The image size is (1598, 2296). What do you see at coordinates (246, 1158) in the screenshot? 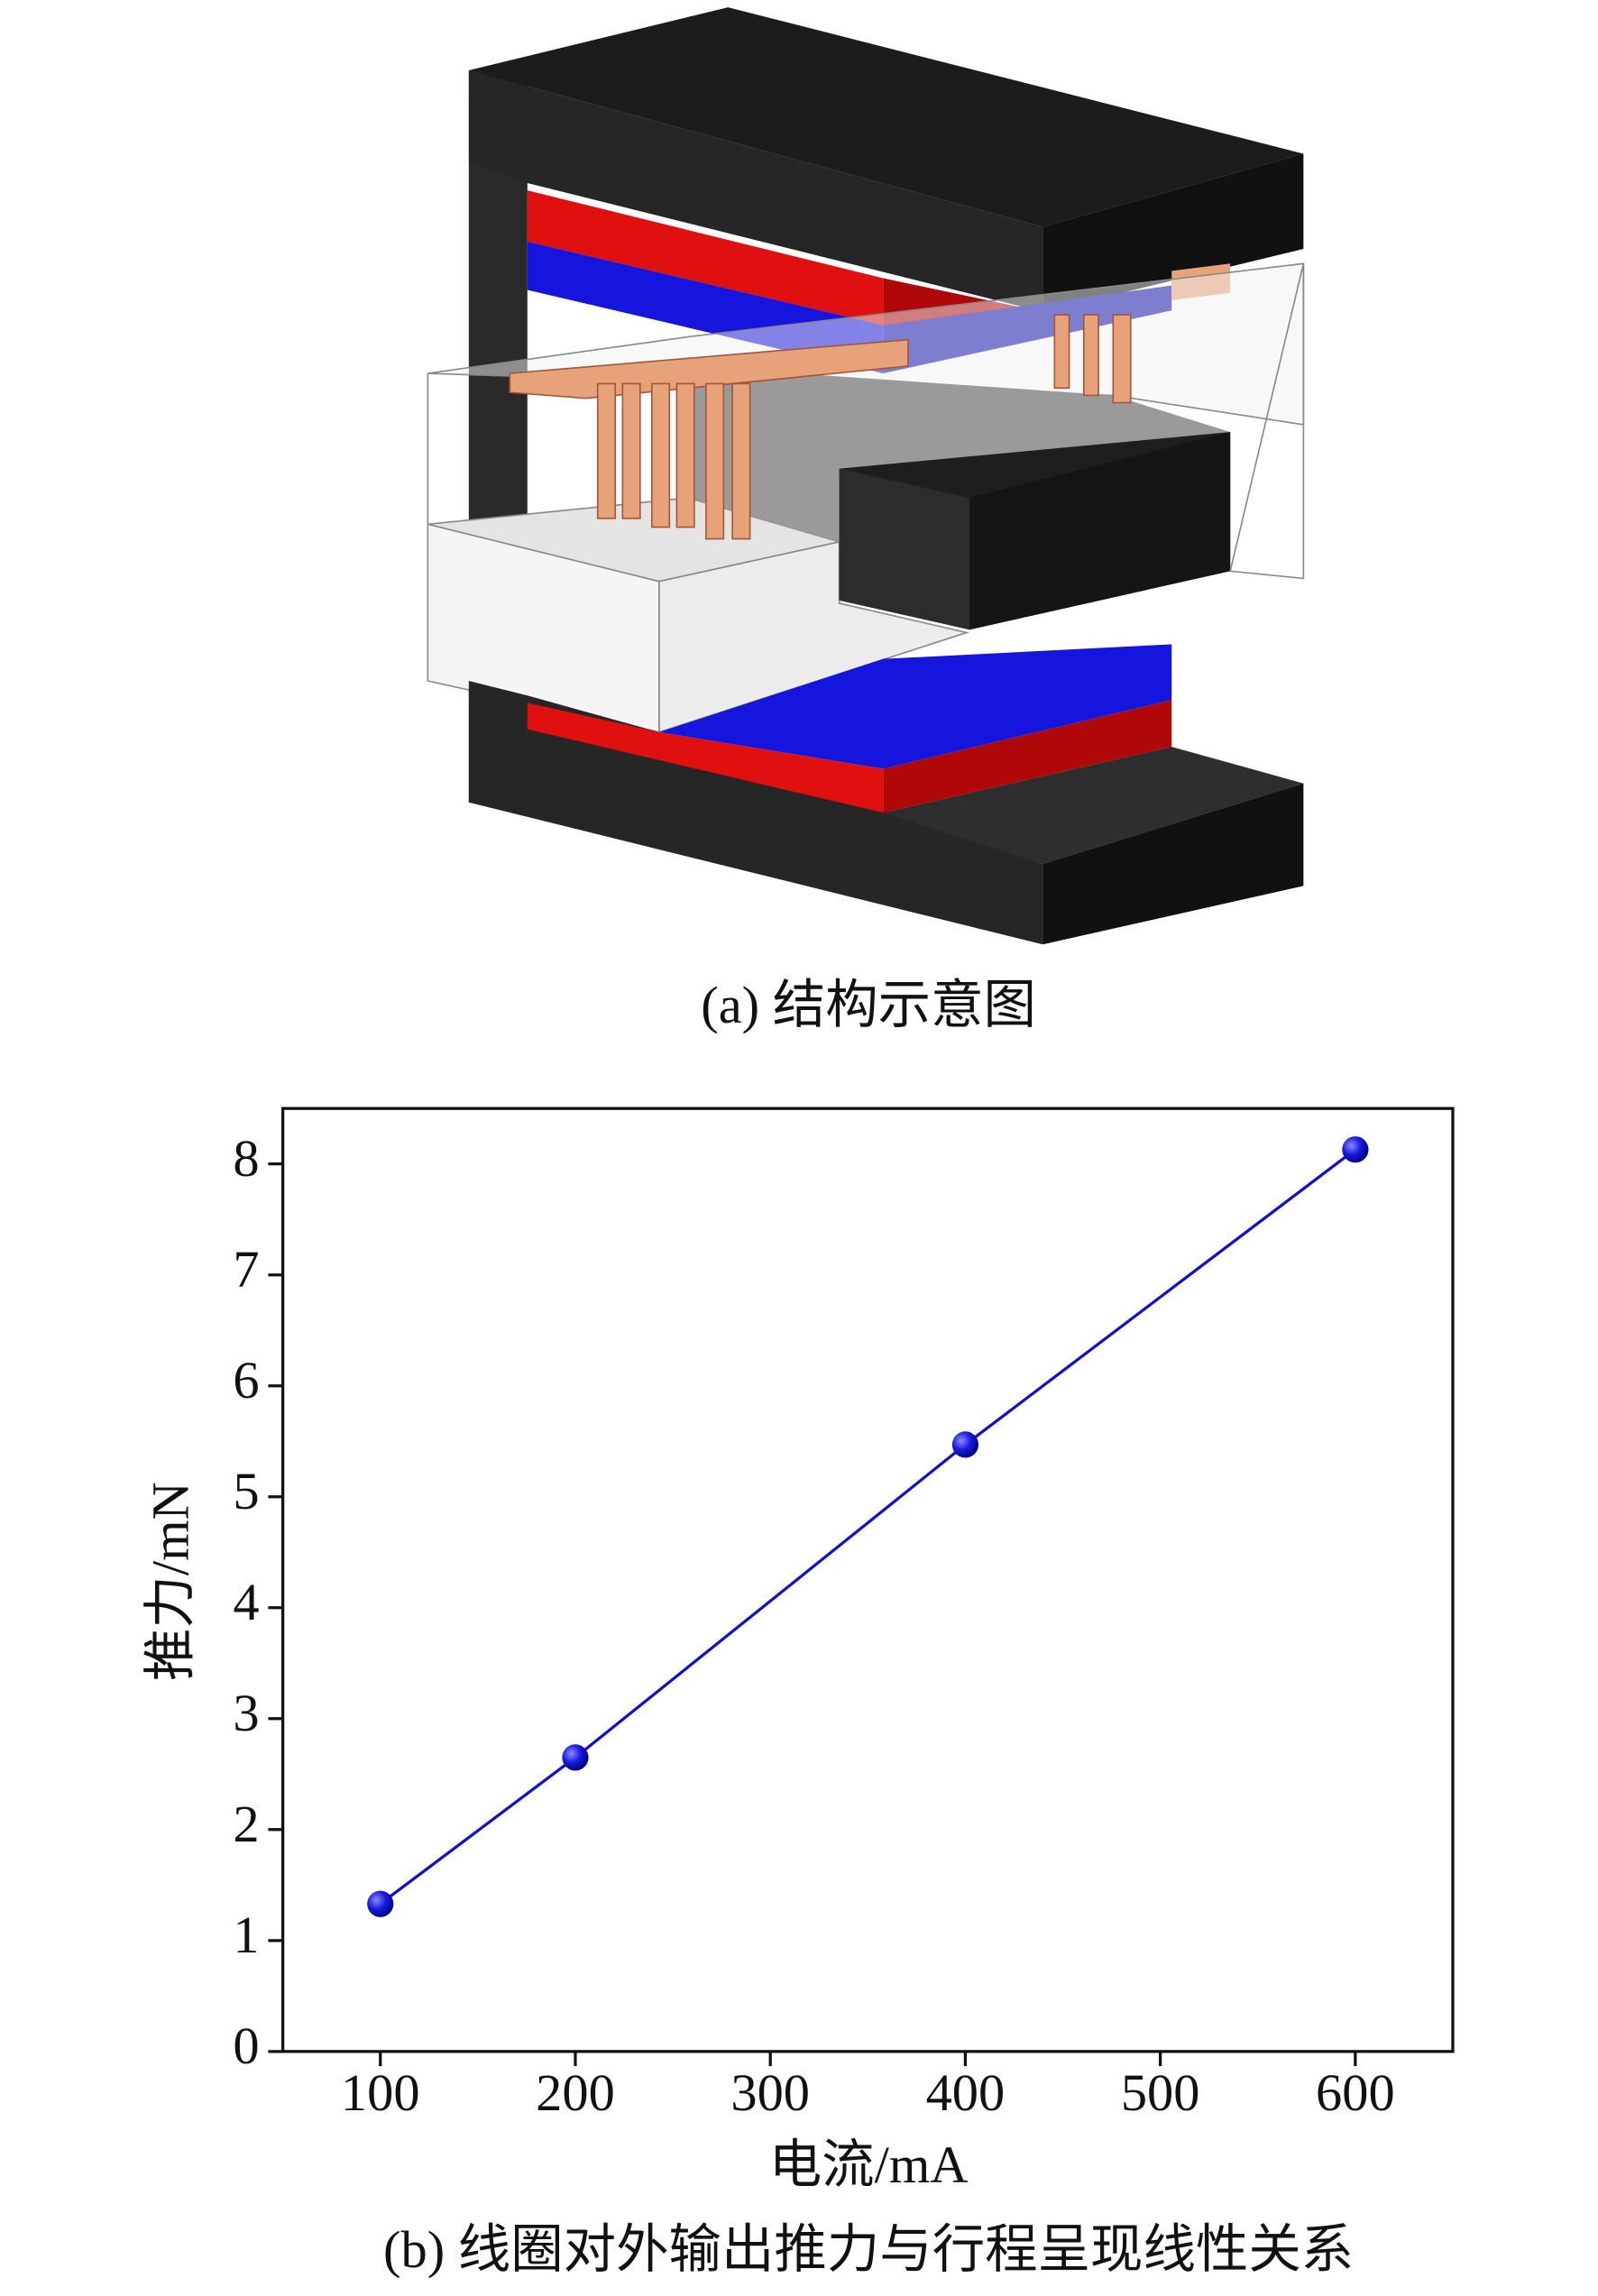
I see `y-tick-label: 8` at bounding box center [246, 1158].